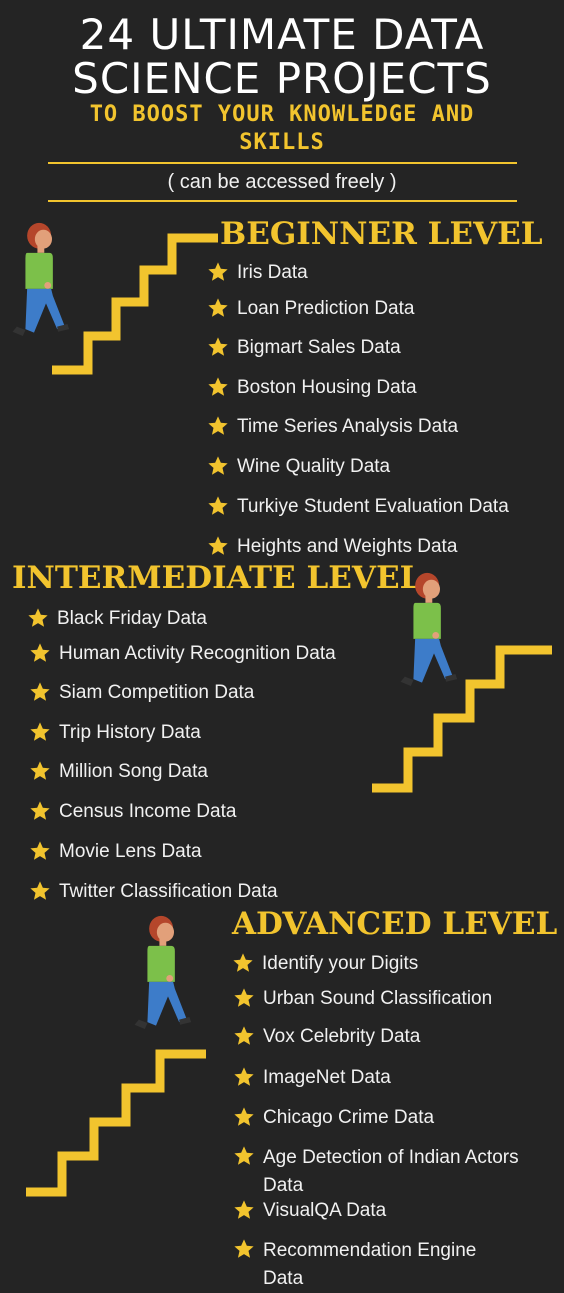  I want to click on list-item: VisualQA Data, so click(393, 1211).